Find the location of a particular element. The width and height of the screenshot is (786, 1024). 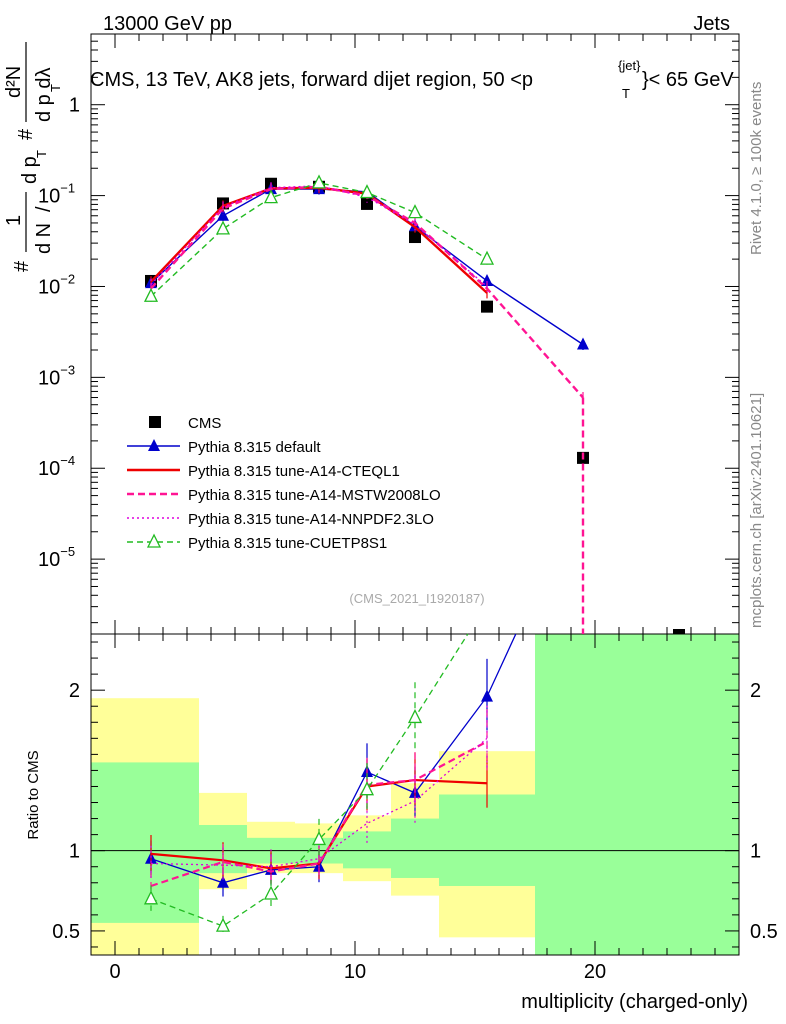

rivet-version: Rivet 4.1.0, ≥ 100k events is located at coordinates (756, 168).